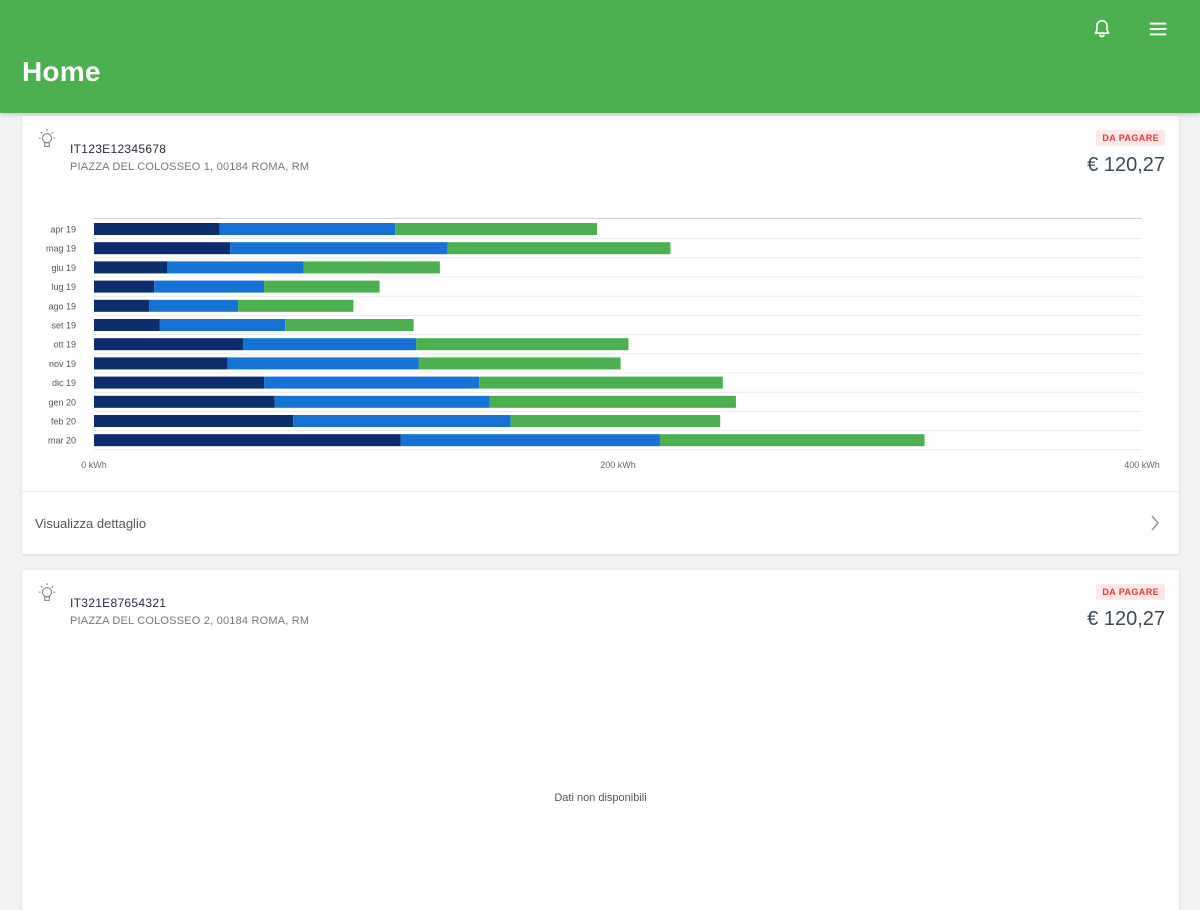  Describe the element at coordinates (64, 345) in the screenshot. I see `chart-category-label: ott 19` at that location.